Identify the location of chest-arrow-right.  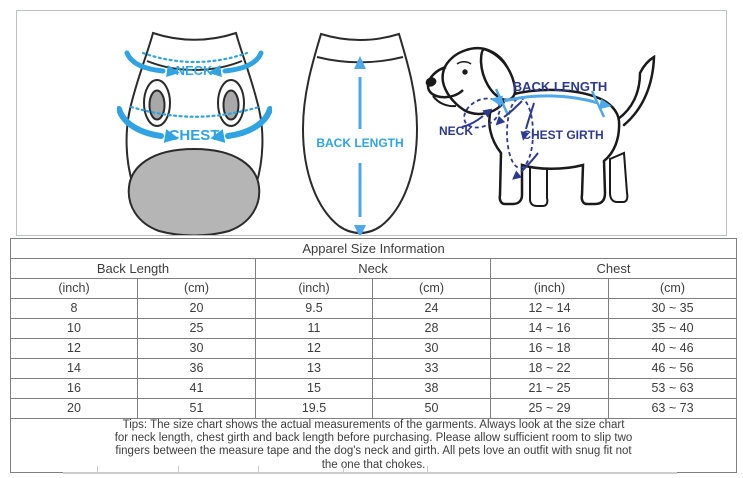
(248, 122).